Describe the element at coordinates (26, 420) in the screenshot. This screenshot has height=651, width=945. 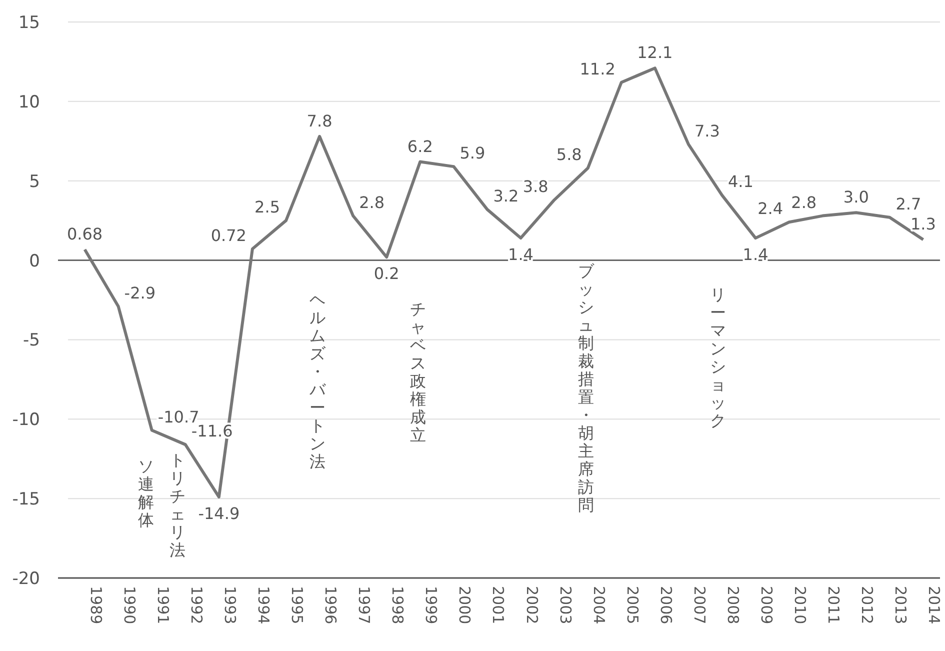
I see `y-tick-label: -10` at that location.